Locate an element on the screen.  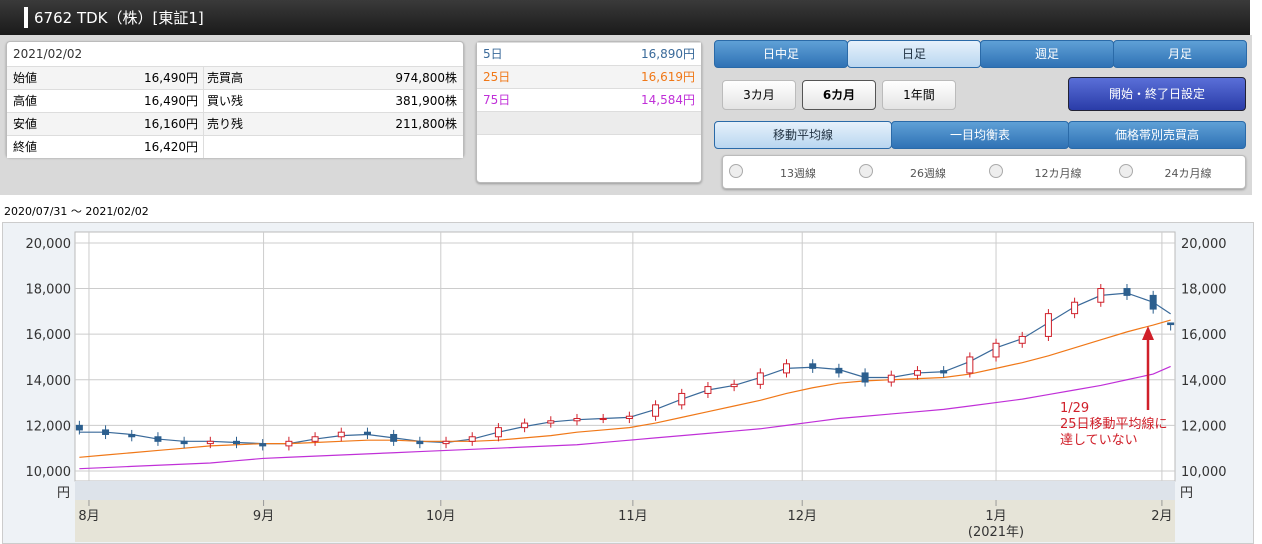
x-axis-strip is located at coordinates (625, 521).